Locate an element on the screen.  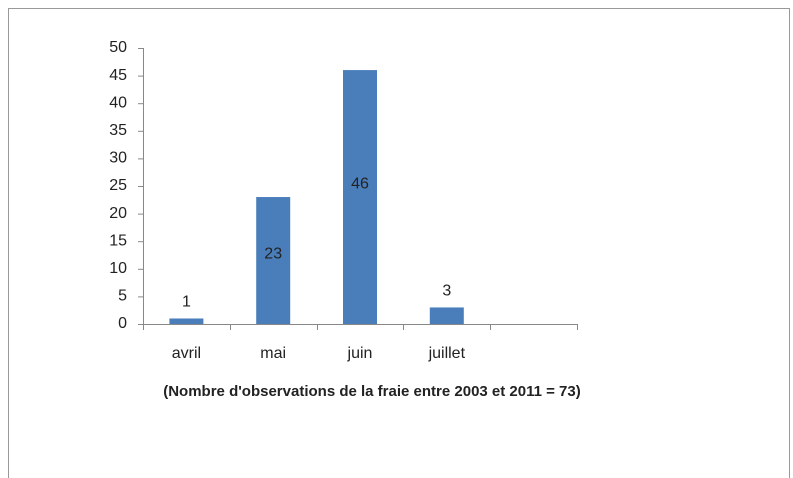
x-tick-label: mai is located at coordinates (273, 353).